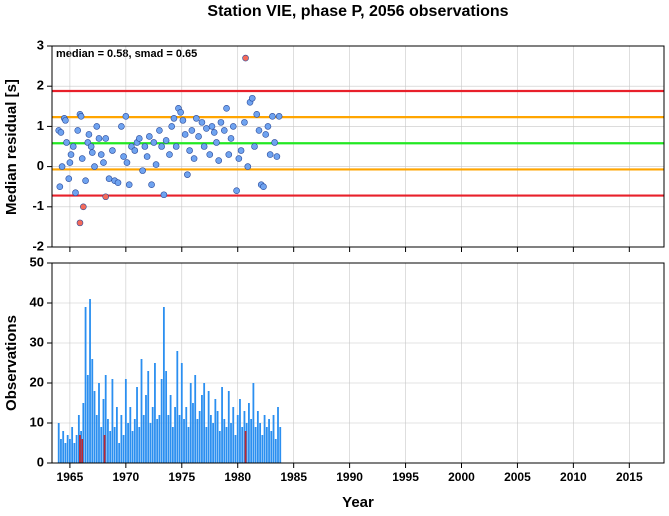  What do you see at coordinates (37, 261) in the screenshot?
I see `y-tick-label: 50` at bounding box center [37, 261].